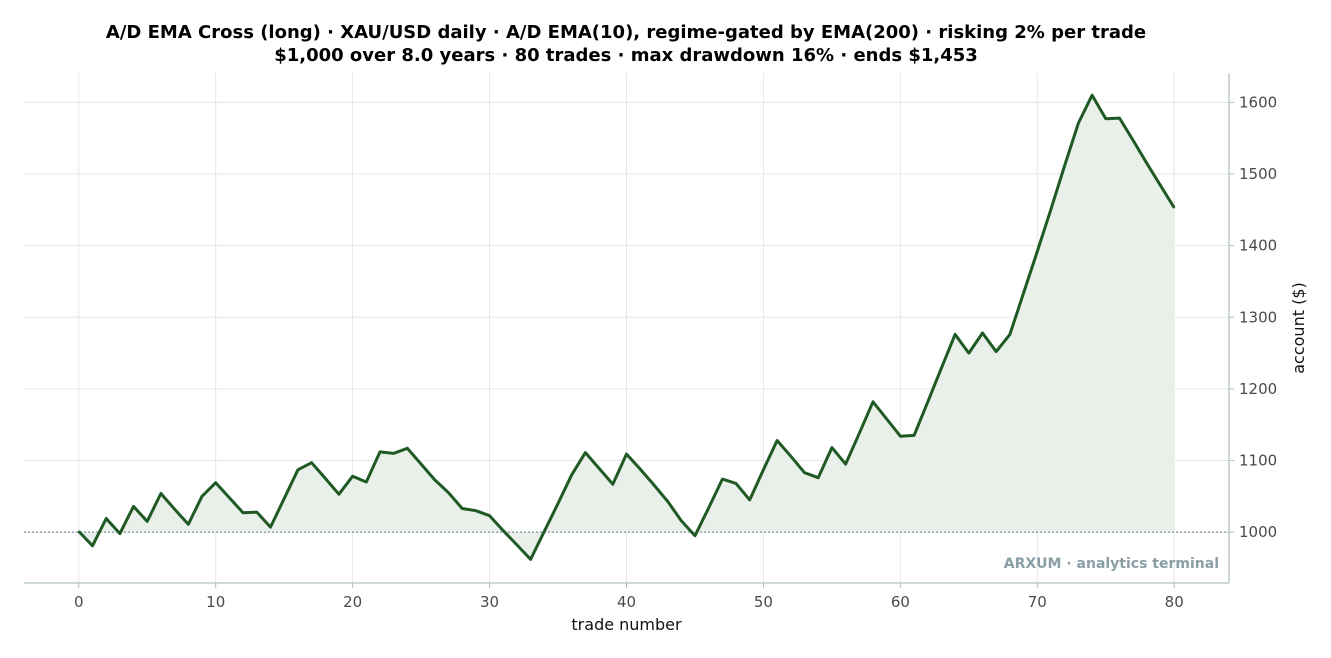 Image resolution: width=1331 pixels, height=658 pixels. I want to click on x-tick-label: 60, so click(900, 602).